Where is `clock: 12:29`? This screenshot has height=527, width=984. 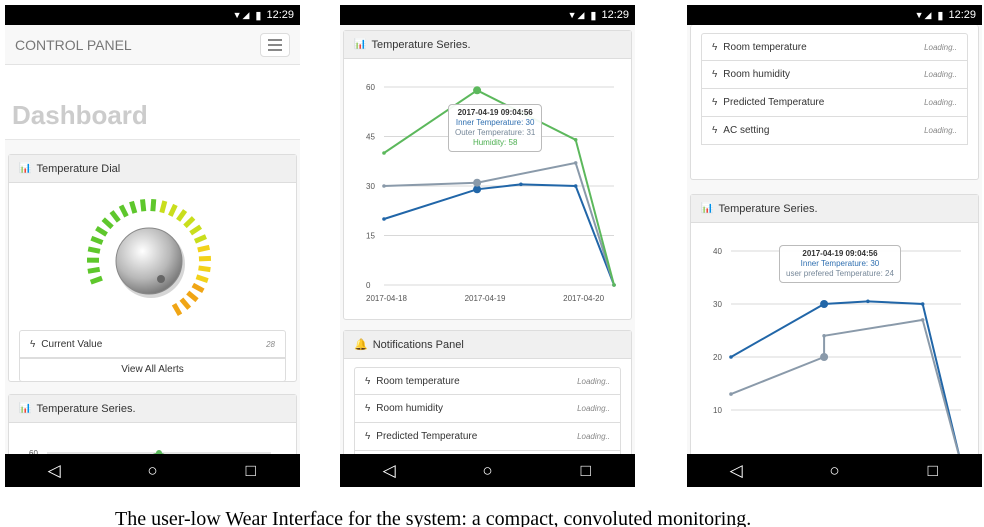 clock: 12:29 is located at coordinates (615, 15).